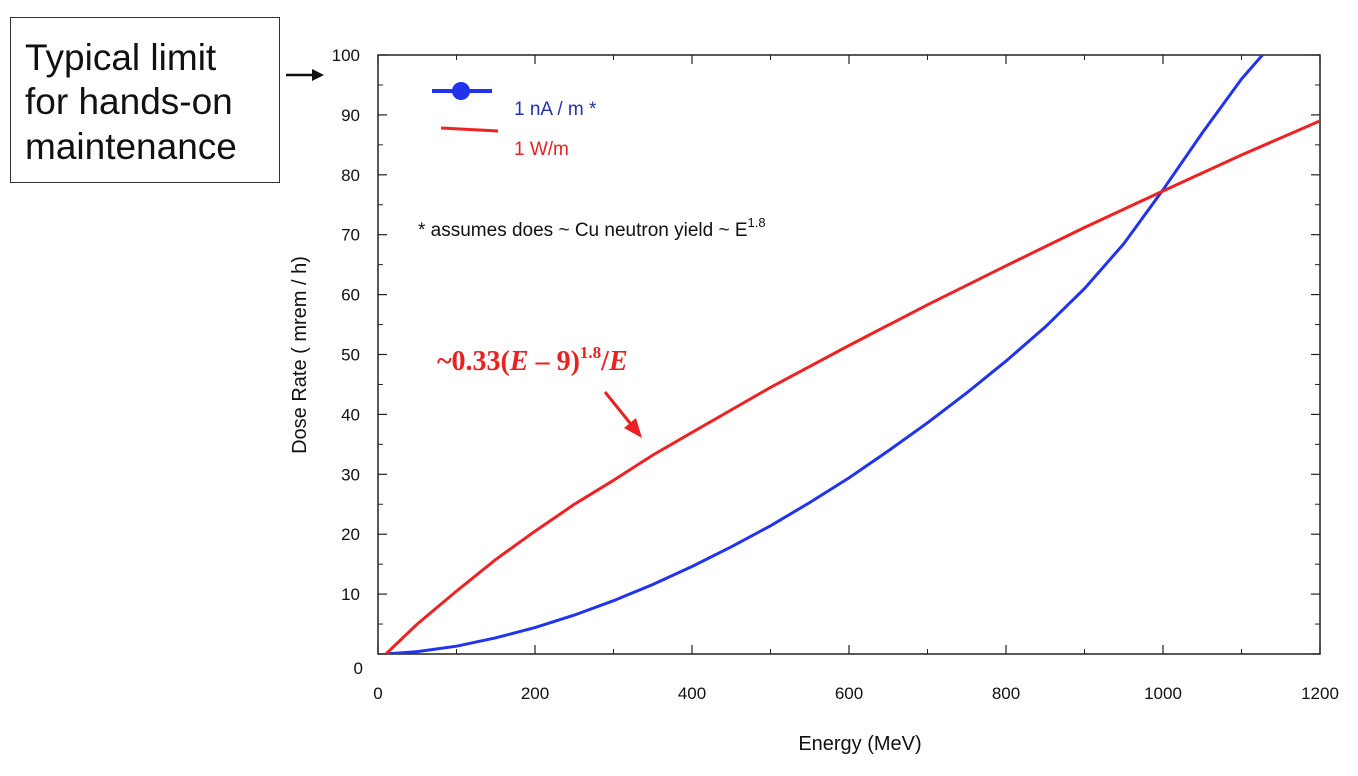 The image size is (1358, 776). What do you see at coordinates (350, 534) in the screenshot?
I see `y-tick-label: 20` at bounding box center [350, 534].